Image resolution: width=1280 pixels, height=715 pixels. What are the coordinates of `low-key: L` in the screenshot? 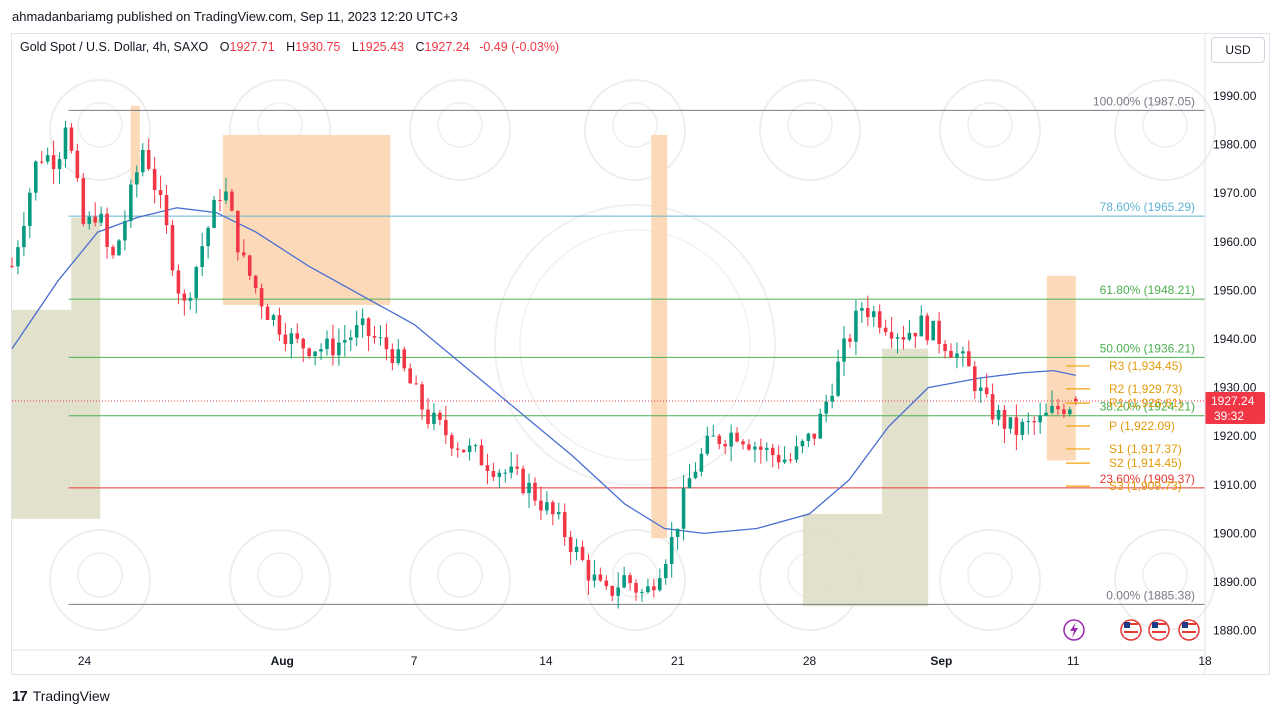 It's located at (355, 47).